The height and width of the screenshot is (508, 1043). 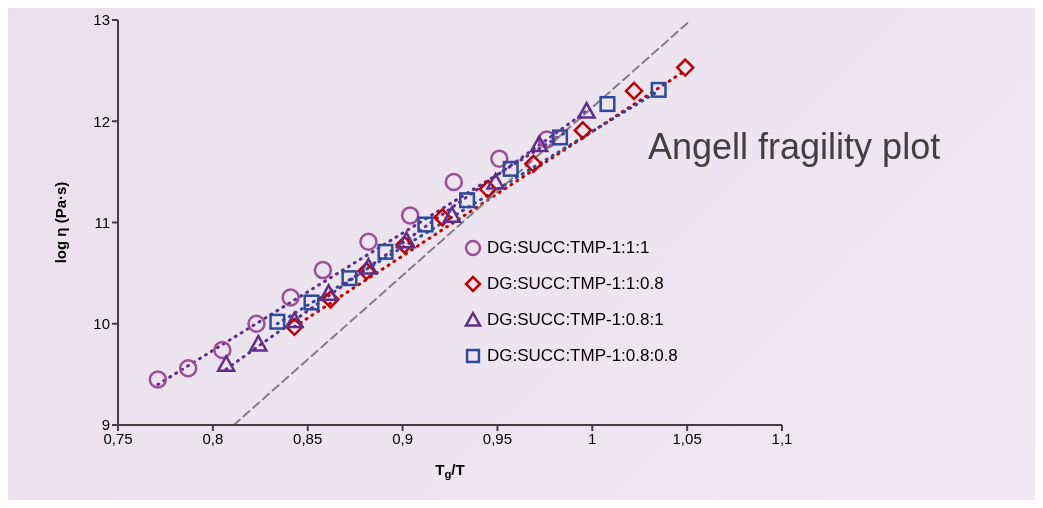 What do you see at coordinates (497, 438) in the screenshot?
I see `x-tick-label: 0,95` at bounding box center [497, 438].